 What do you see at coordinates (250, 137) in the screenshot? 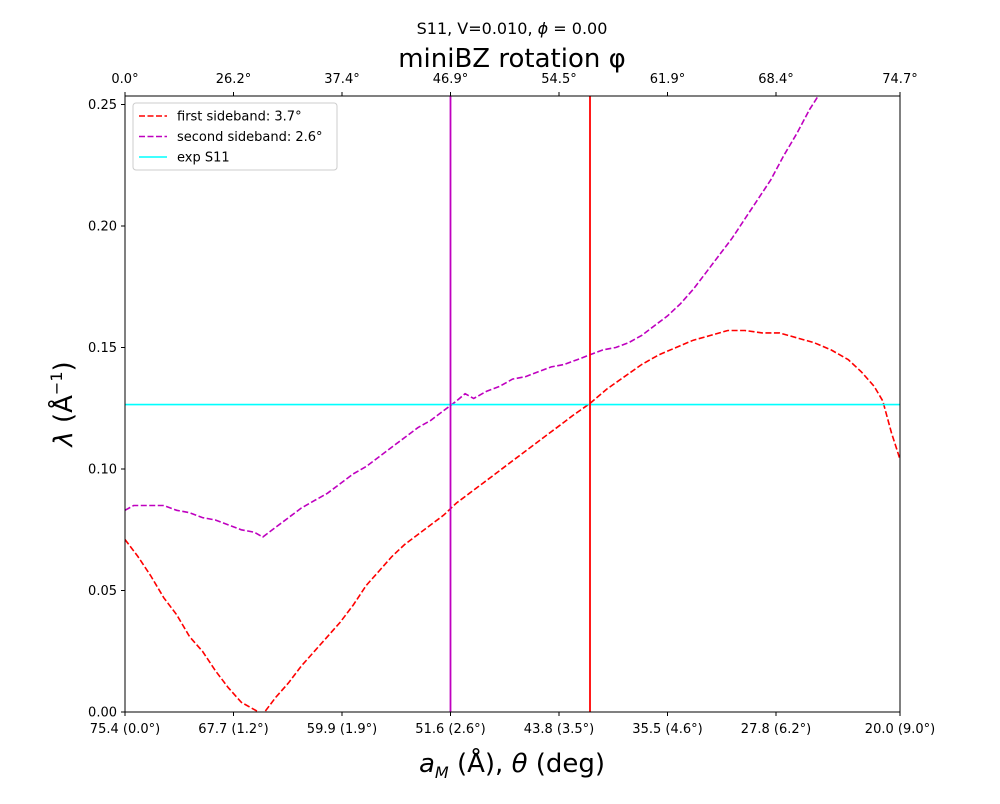
I see `legend-label-2: second sideband: 2.6°` at bounding box center [250, 137].